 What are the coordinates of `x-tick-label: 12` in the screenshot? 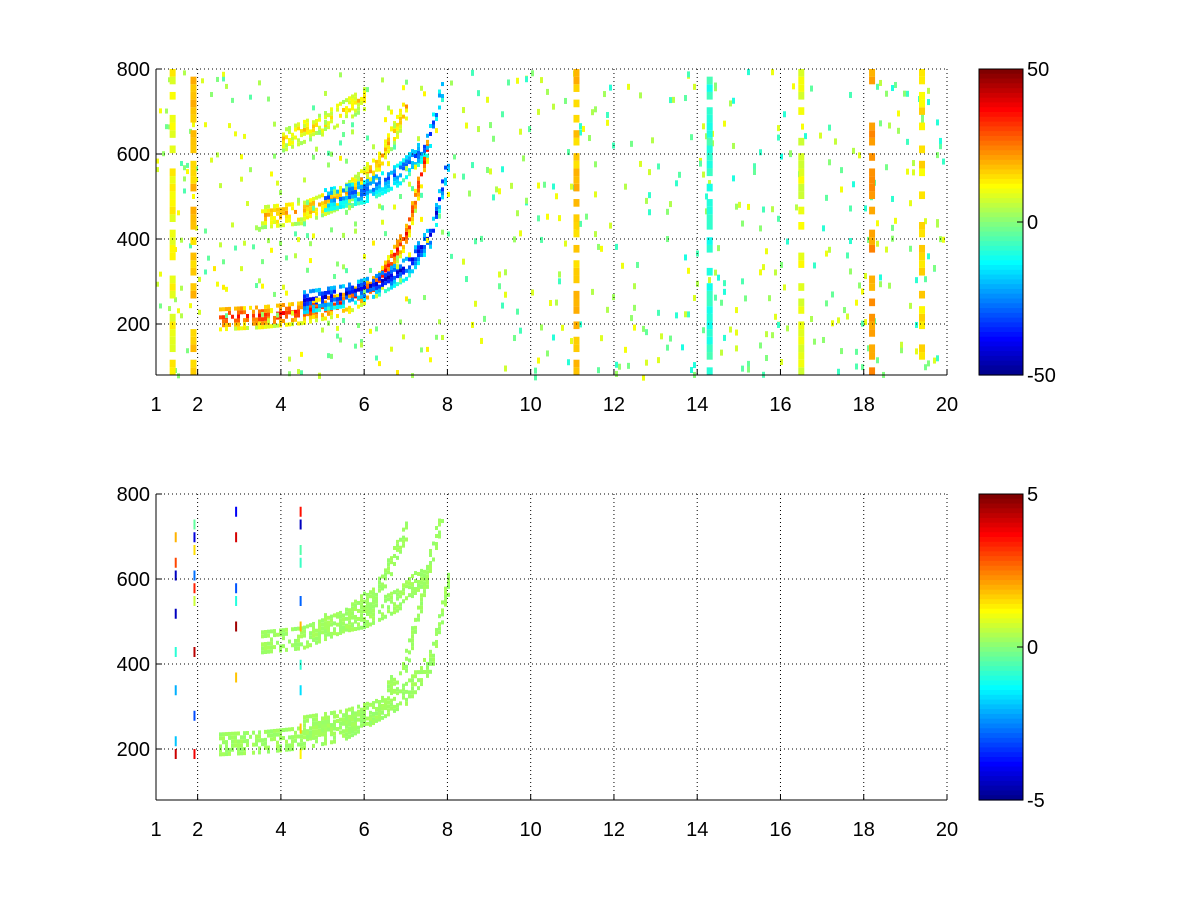 It's located at (614, 830).